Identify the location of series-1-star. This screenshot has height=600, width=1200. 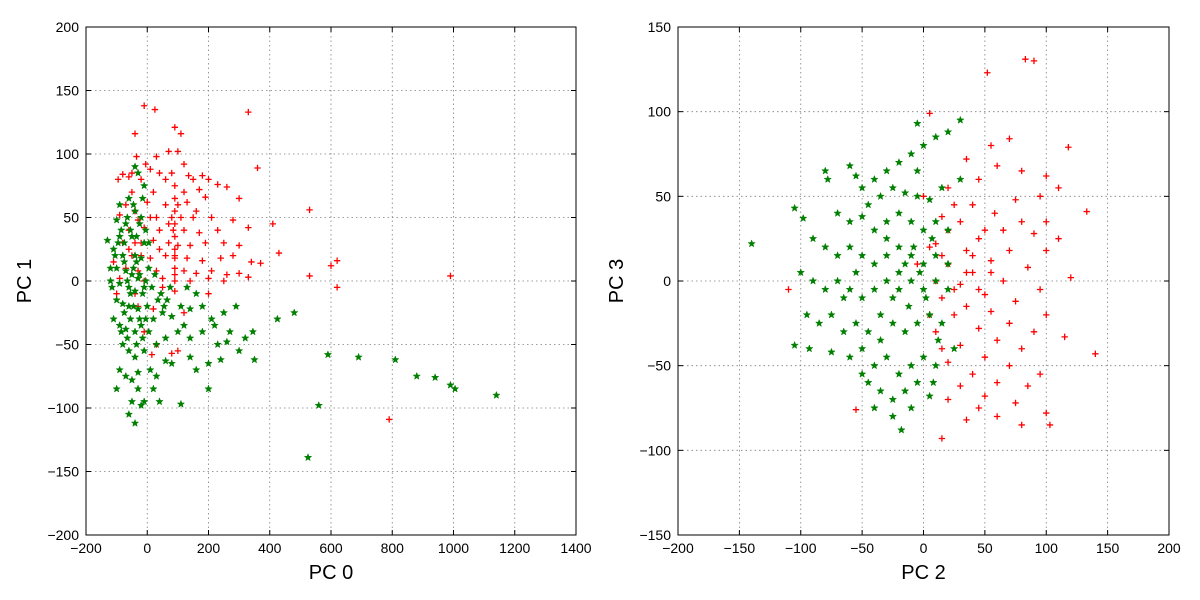
(856, 274).